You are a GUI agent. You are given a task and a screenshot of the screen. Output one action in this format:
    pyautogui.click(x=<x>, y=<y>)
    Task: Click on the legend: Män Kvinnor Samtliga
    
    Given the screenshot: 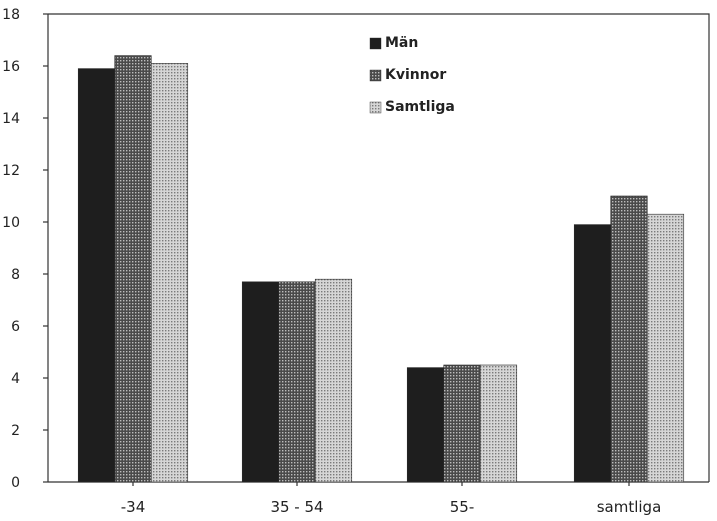 What is the action you would take?
    pyautogui.click(x=412, y=75)
    